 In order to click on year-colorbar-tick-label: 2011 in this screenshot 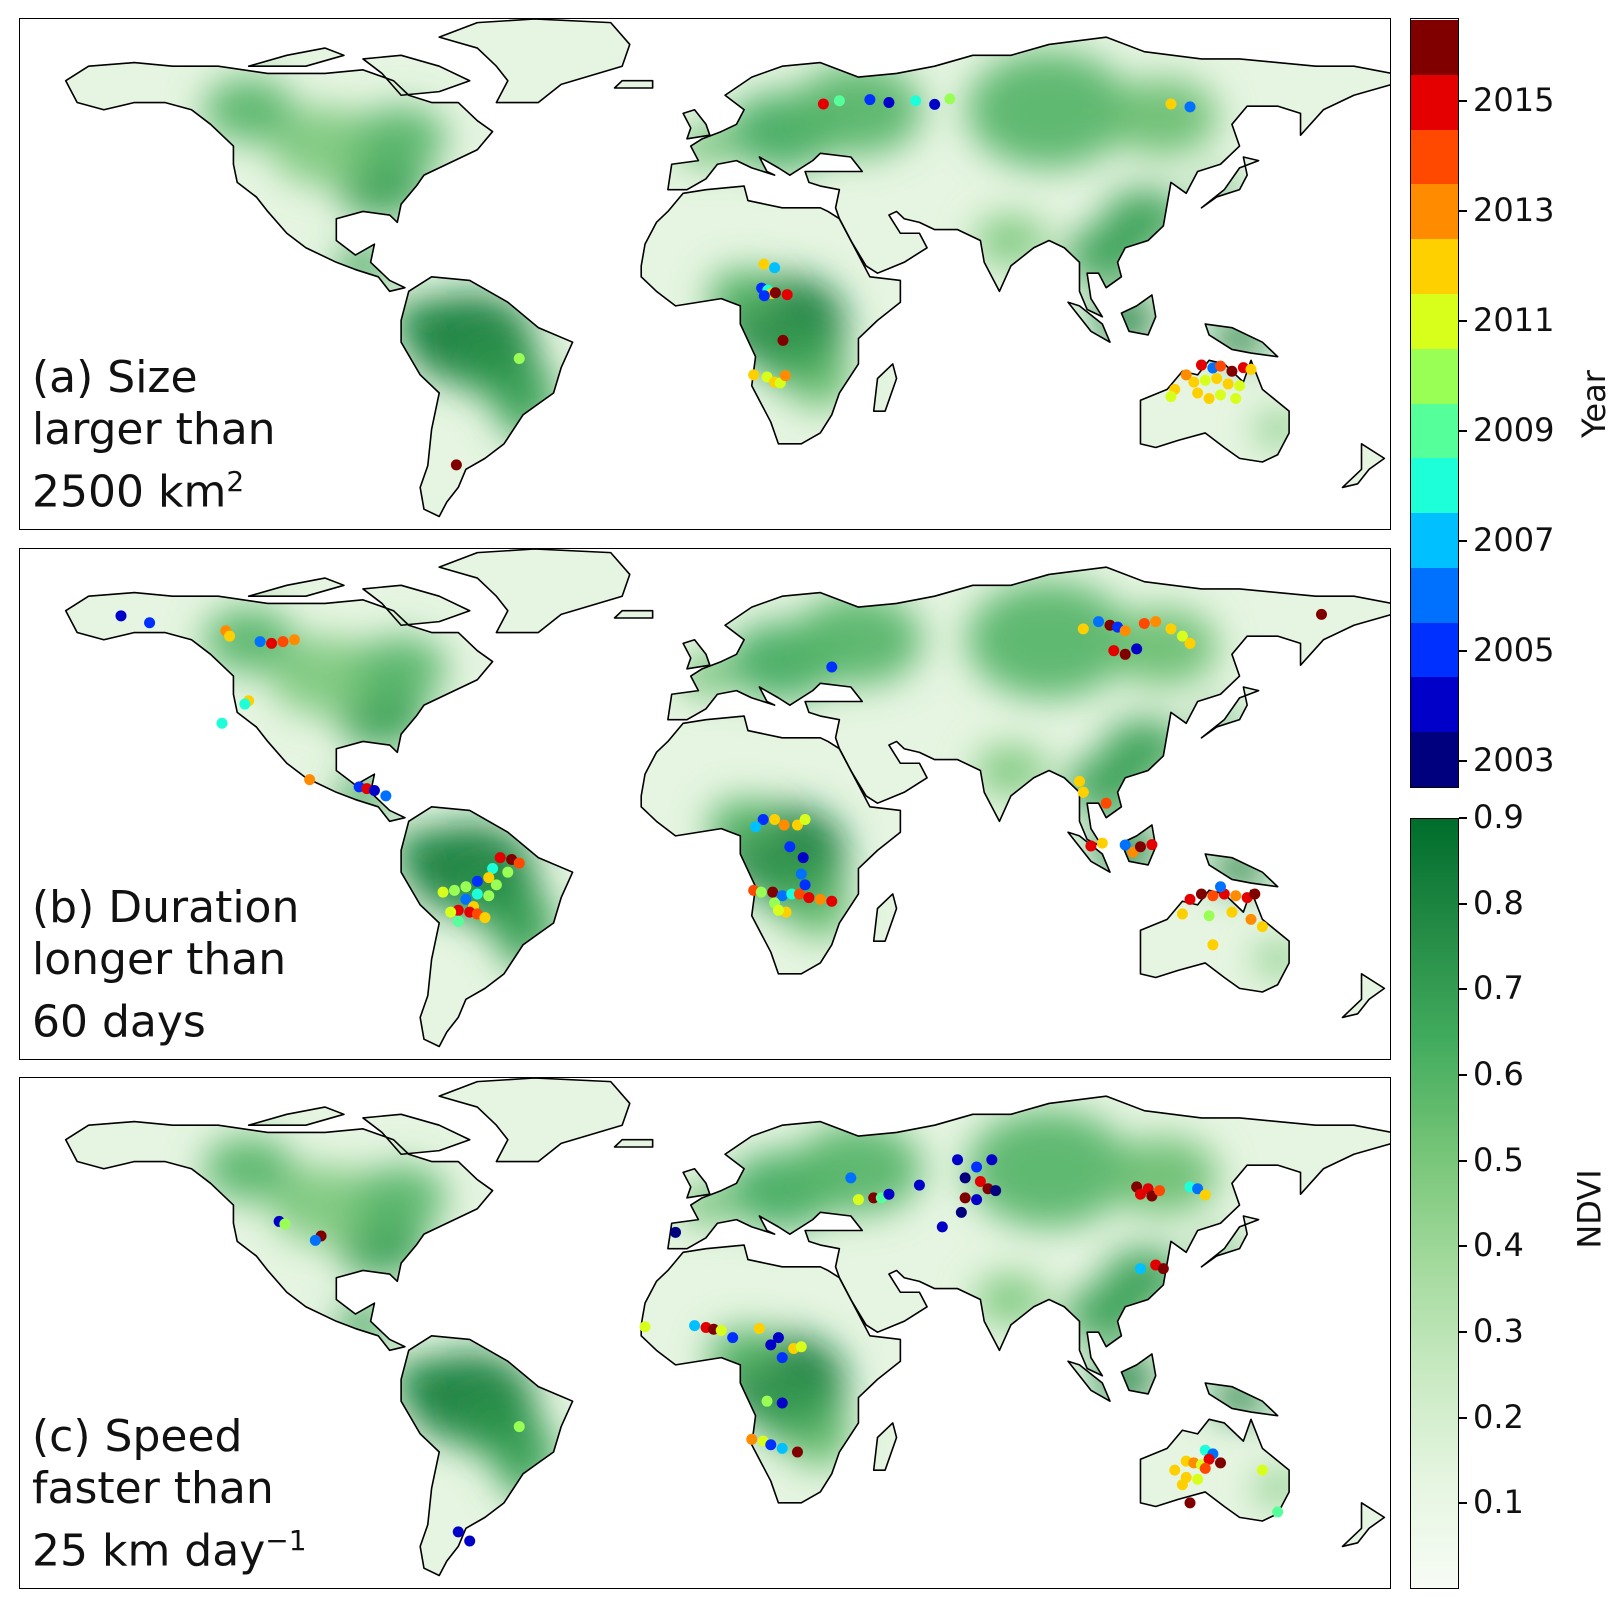, I will do `click(1514, 319)`.